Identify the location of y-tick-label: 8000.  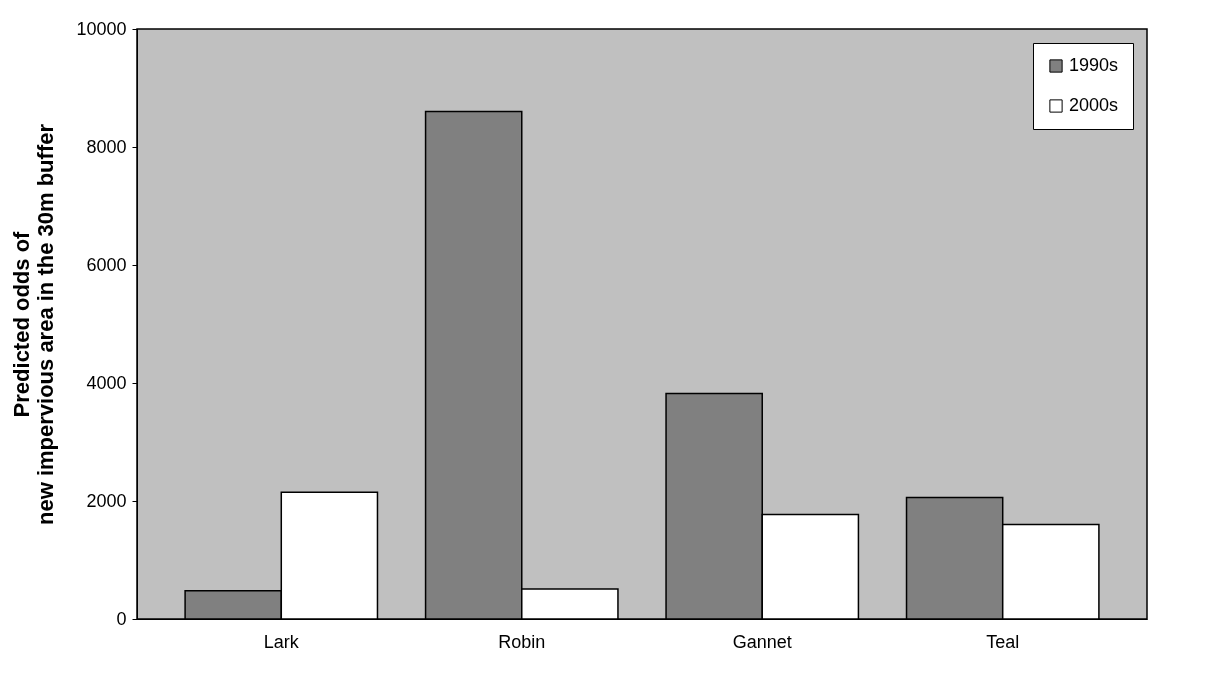
(106, 146).